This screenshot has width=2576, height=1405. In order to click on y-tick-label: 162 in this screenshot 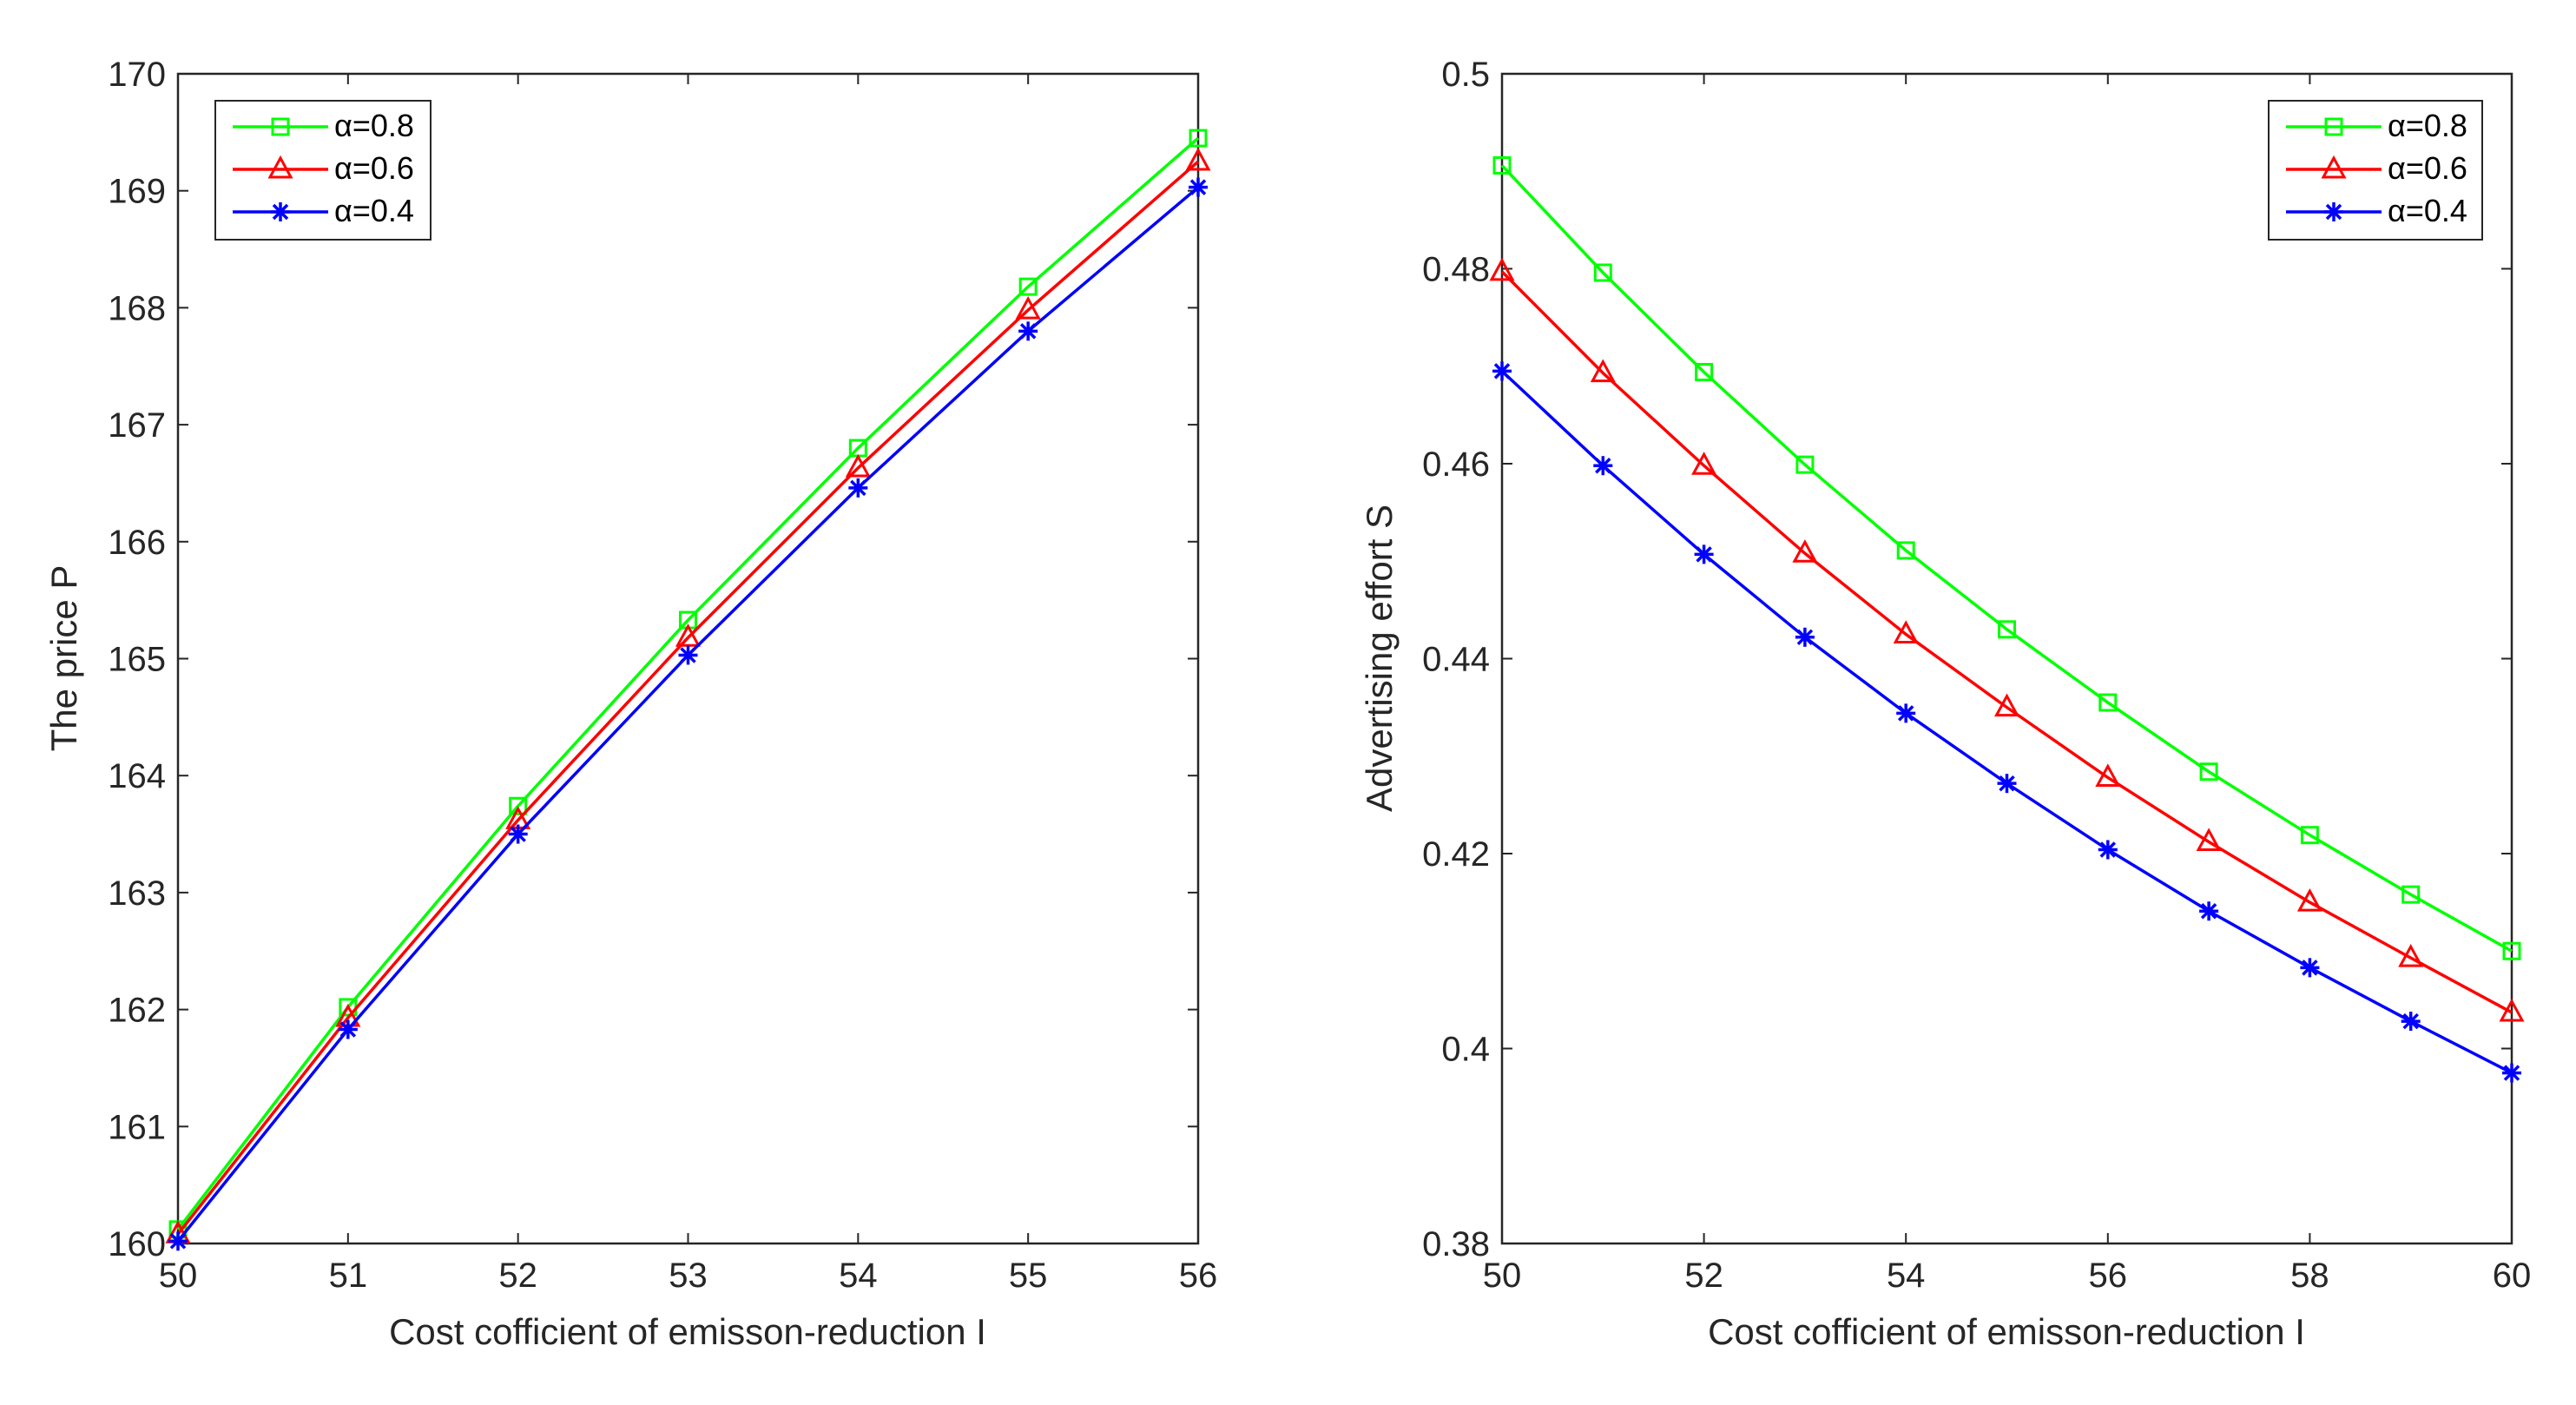, I will do `click(137, 1011)`.